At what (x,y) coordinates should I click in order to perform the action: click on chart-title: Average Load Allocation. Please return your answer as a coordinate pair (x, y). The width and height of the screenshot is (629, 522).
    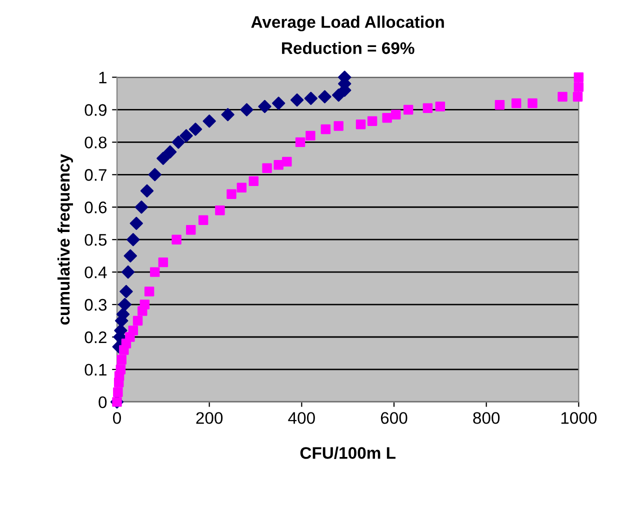
    Looking at the image, I should click on (347, 24).